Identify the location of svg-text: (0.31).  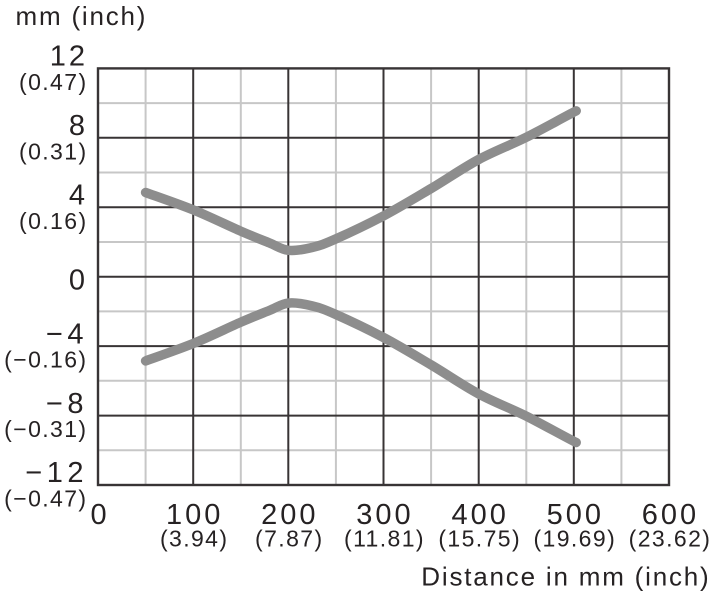
(53, 151).